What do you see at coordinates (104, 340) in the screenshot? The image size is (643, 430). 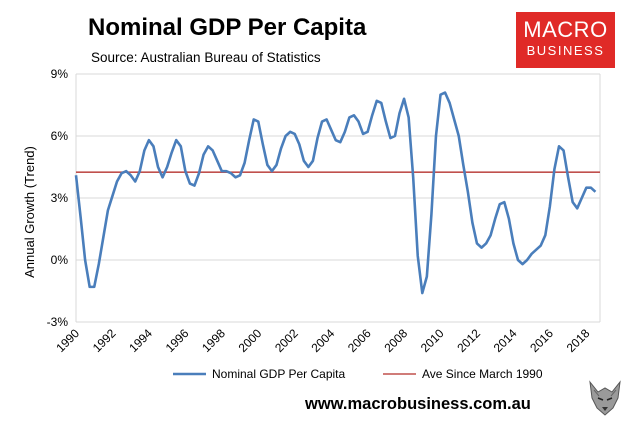 I see `x-tick-label: 1992` at bounding box center [104, 340].